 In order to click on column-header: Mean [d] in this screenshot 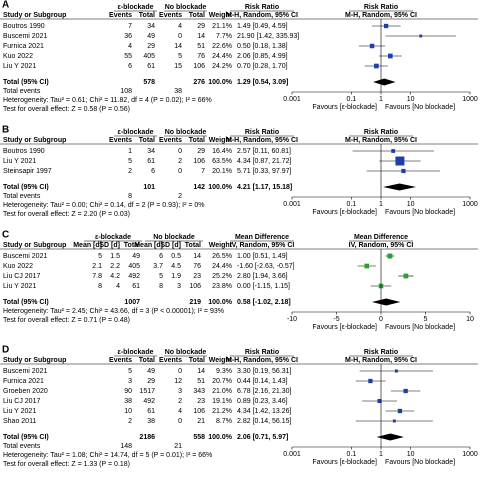, I will do `click(87, 245)`.